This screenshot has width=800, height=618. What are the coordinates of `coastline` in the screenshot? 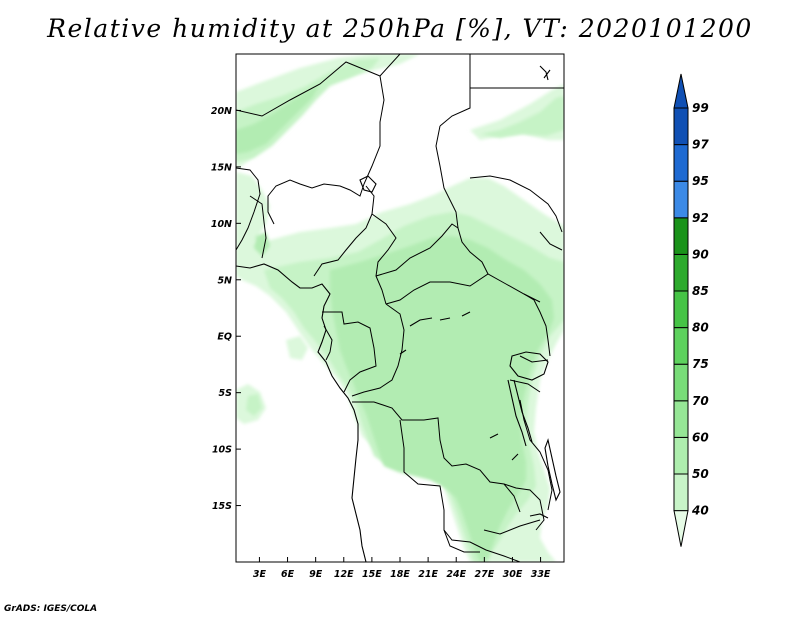 It's located at (301, 412).